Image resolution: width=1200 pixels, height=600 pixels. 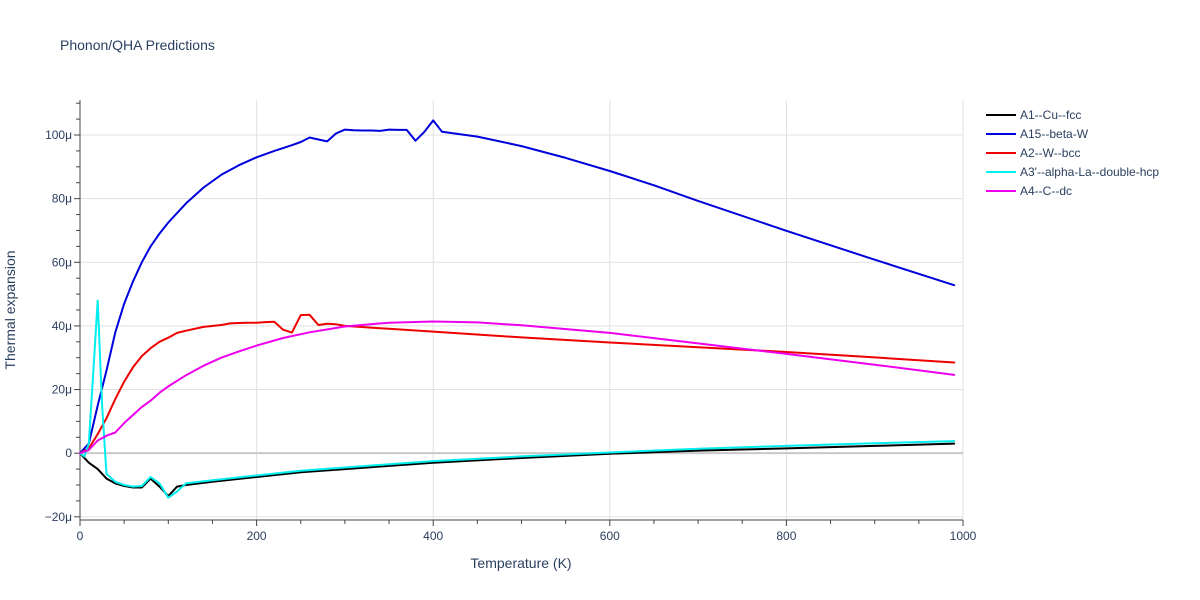 I want to click on x-tick-label: 600, so click(x=610, y=536).